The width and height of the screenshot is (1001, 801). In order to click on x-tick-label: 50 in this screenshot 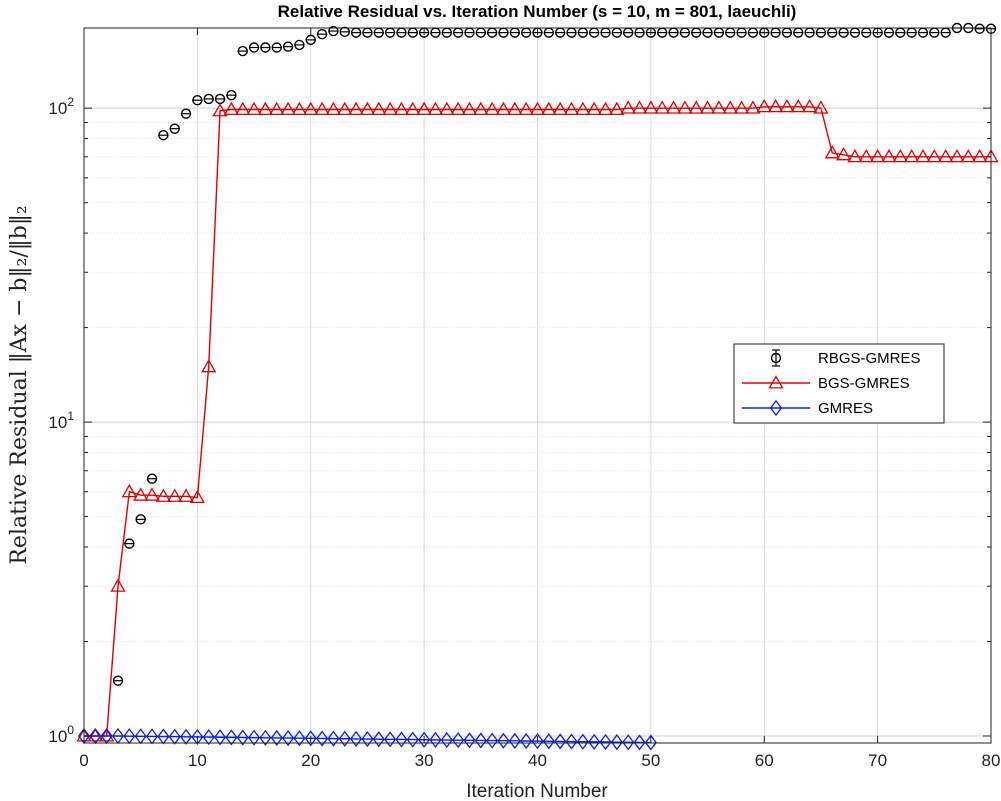, I will do `click(650, 760)`.